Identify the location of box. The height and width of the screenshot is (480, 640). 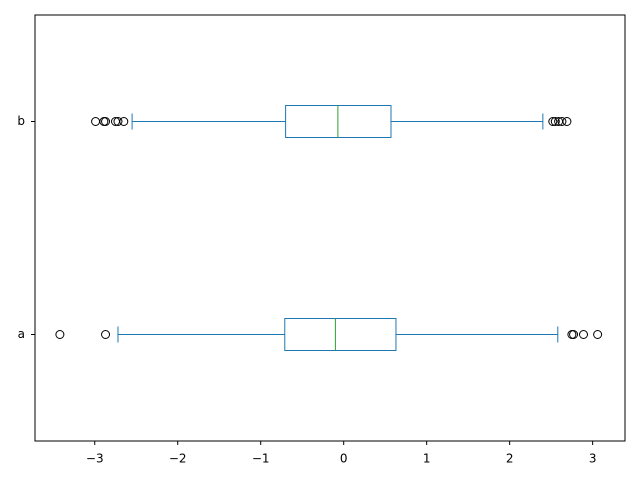
(340, 334).